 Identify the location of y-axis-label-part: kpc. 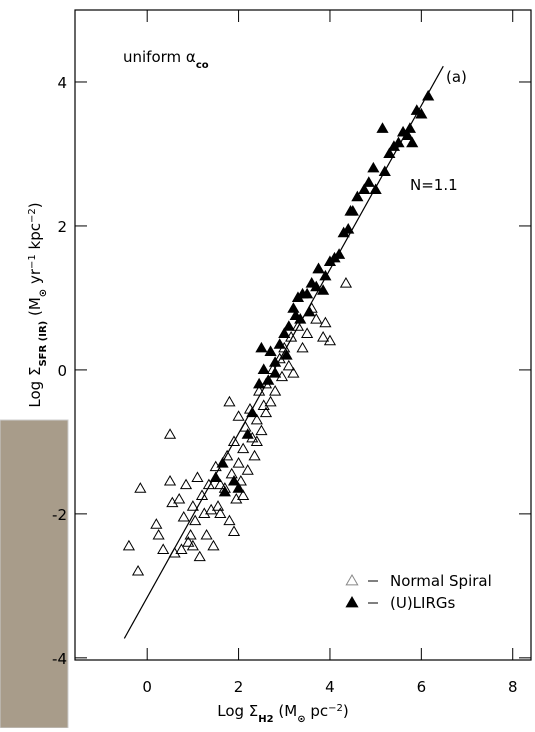
(35, 238).